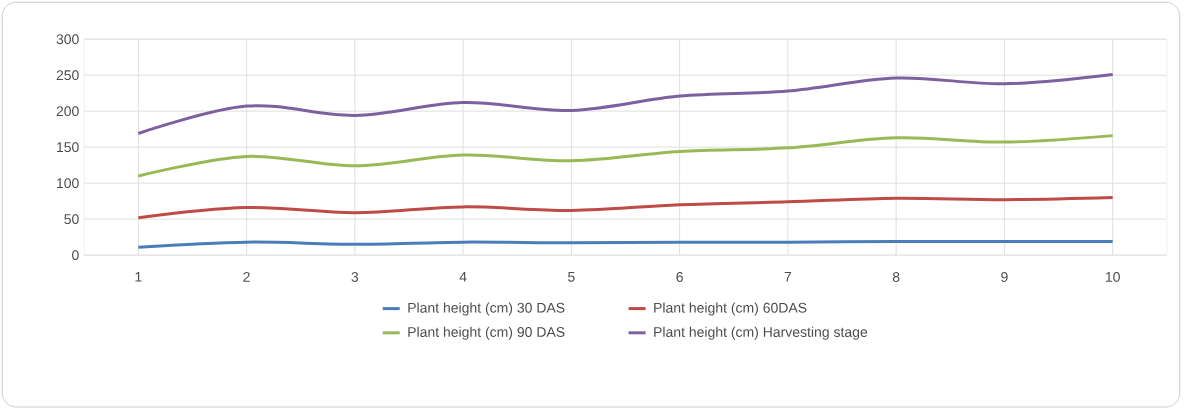 Image resolution: width=1184 pixels, height=409 pixels. What do you see at coordinates (68, 183) in the screenshot?
I see `y-tick-label: 100` at bounding box center [68, 183].